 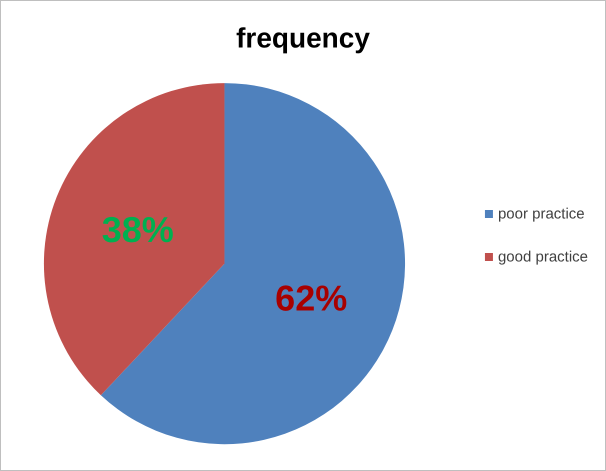 I want to click on data-label: 38%, so click(x=138, y=229).